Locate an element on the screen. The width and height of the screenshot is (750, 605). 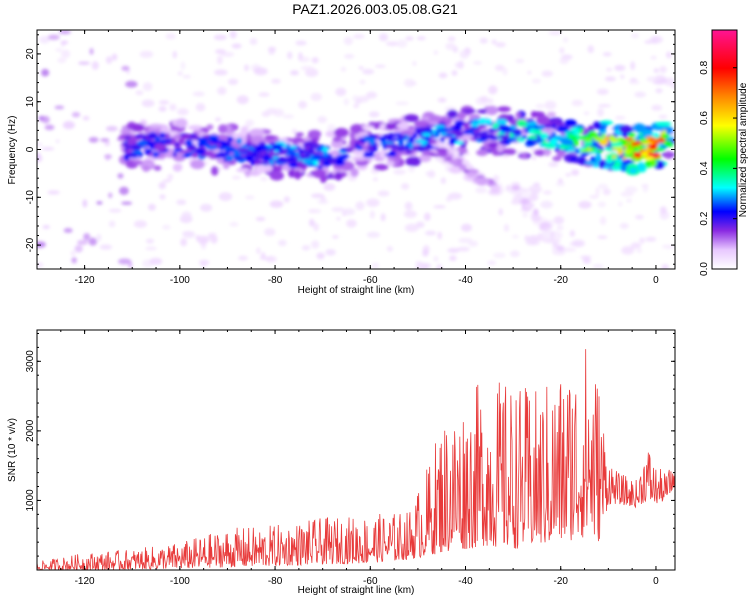
snr-y-tick-label: 1000 is located at coordinates (30, 500).